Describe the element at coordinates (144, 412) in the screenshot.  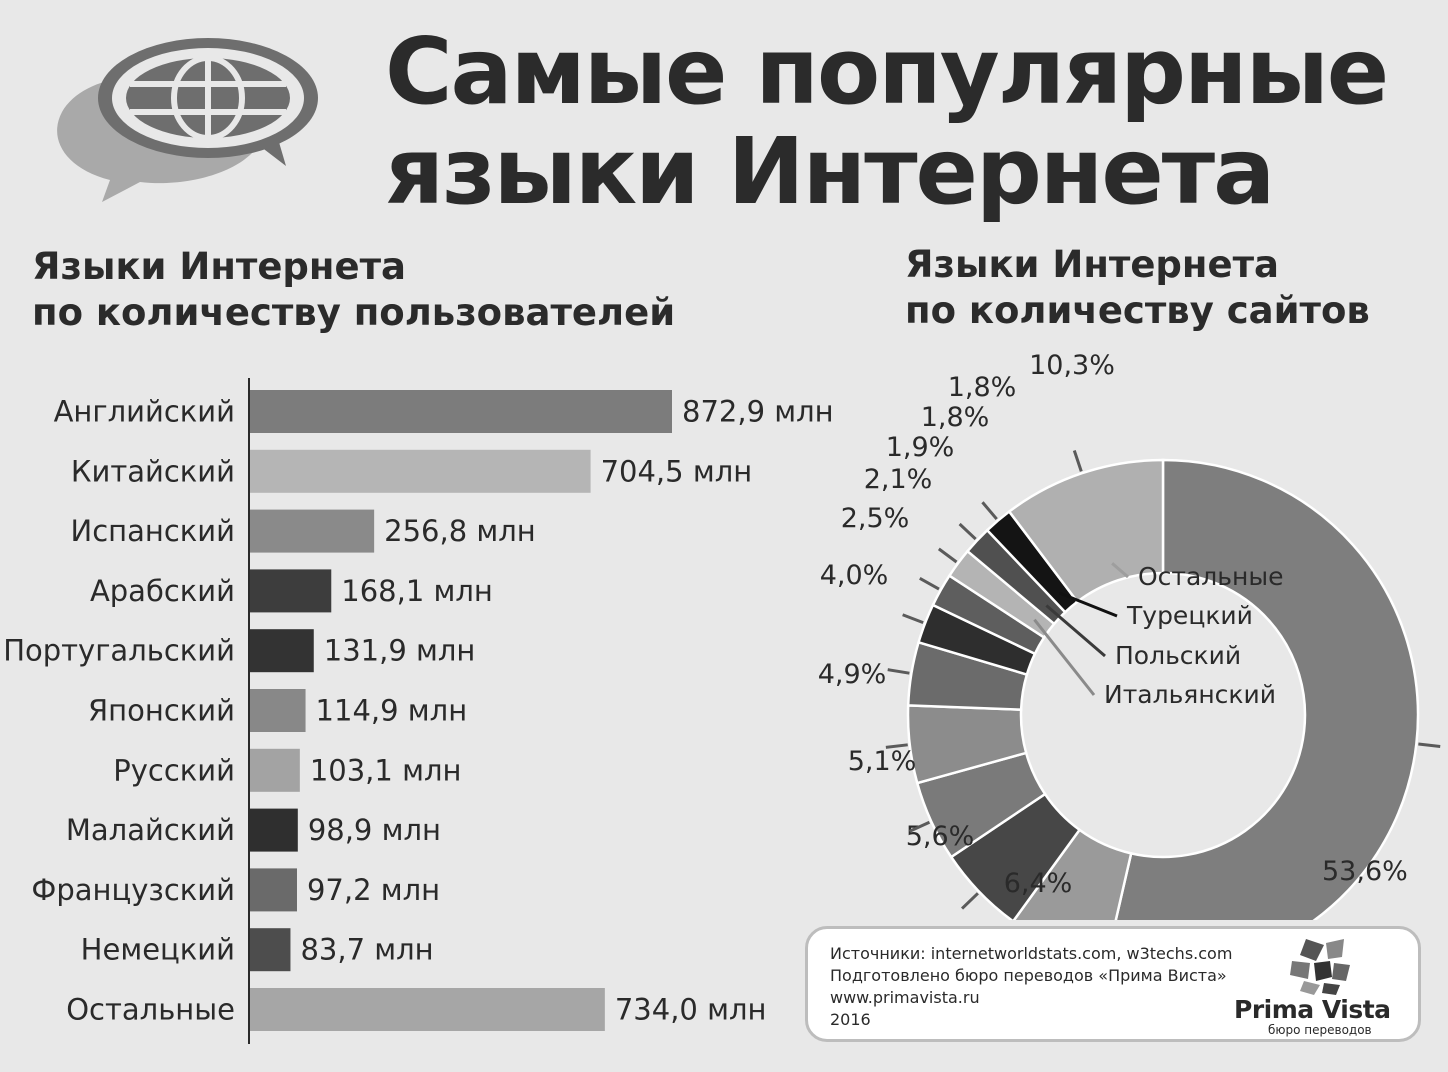
I see `bar-category-label: Английский` at that location.